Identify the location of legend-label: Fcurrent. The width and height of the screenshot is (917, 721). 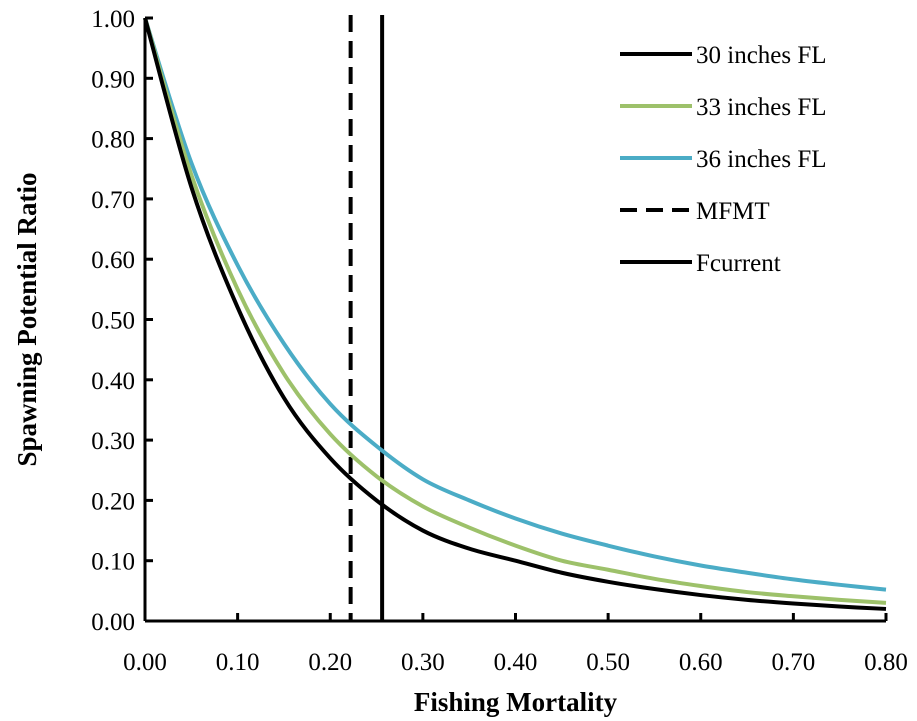
(738, 263).